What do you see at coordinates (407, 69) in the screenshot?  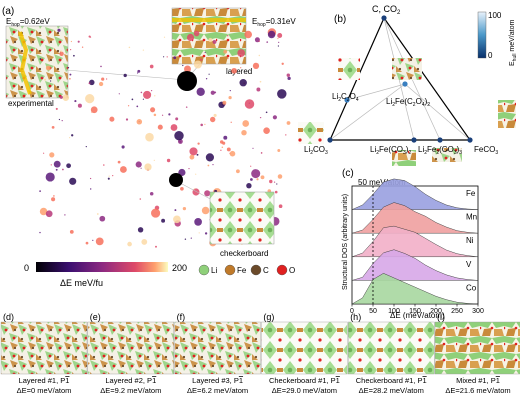 I see `li2fec2o4-structure` at bounding box center [407, 69].